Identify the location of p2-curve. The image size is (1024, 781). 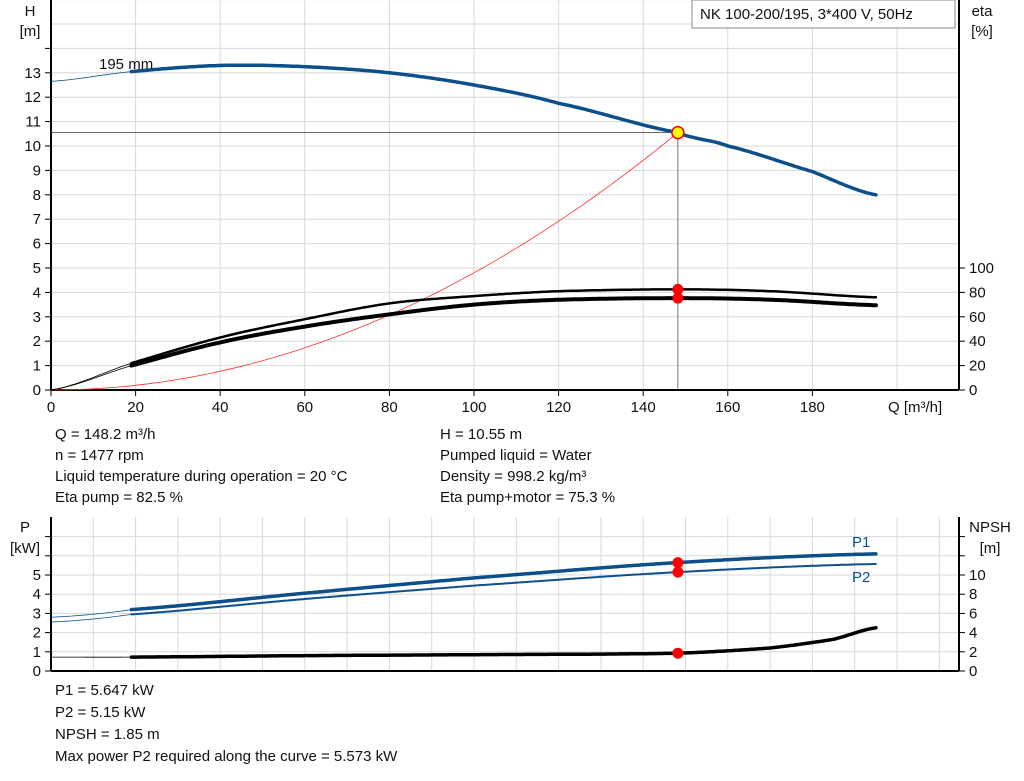
(503, 589).